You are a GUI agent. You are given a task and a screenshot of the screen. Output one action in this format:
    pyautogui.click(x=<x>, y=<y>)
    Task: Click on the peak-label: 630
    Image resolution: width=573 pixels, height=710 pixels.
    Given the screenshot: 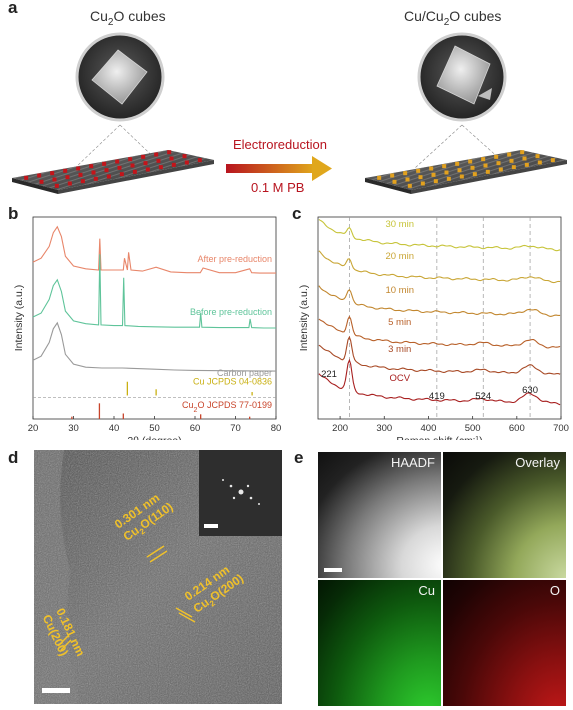 What is the action you would take?
    pyautogui.click(x=530, y=390)
    